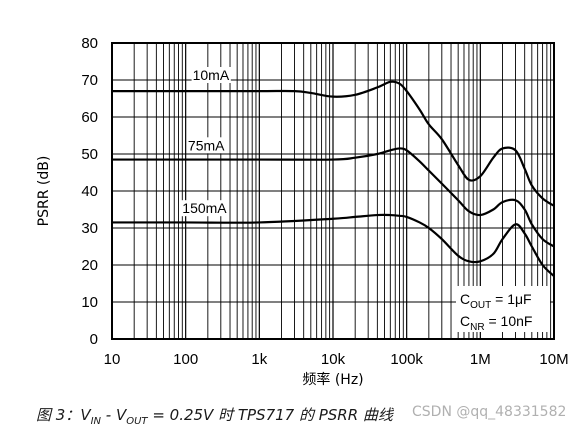 The width and height of the screenshot is (581, 435). Describe the element at coordinates (89, 154) in the screenshot. I see `y-tick-label: 50` at that location.